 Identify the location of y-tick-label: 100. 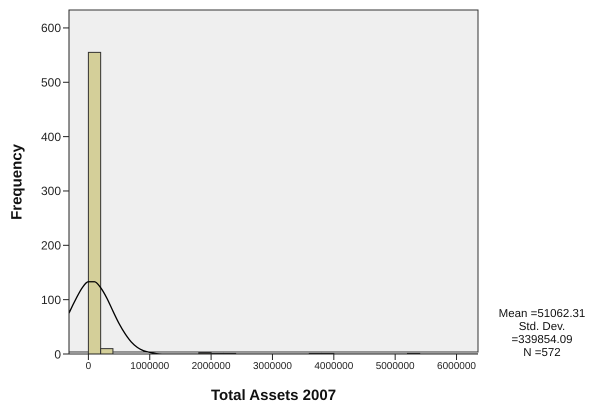
(51, 299).